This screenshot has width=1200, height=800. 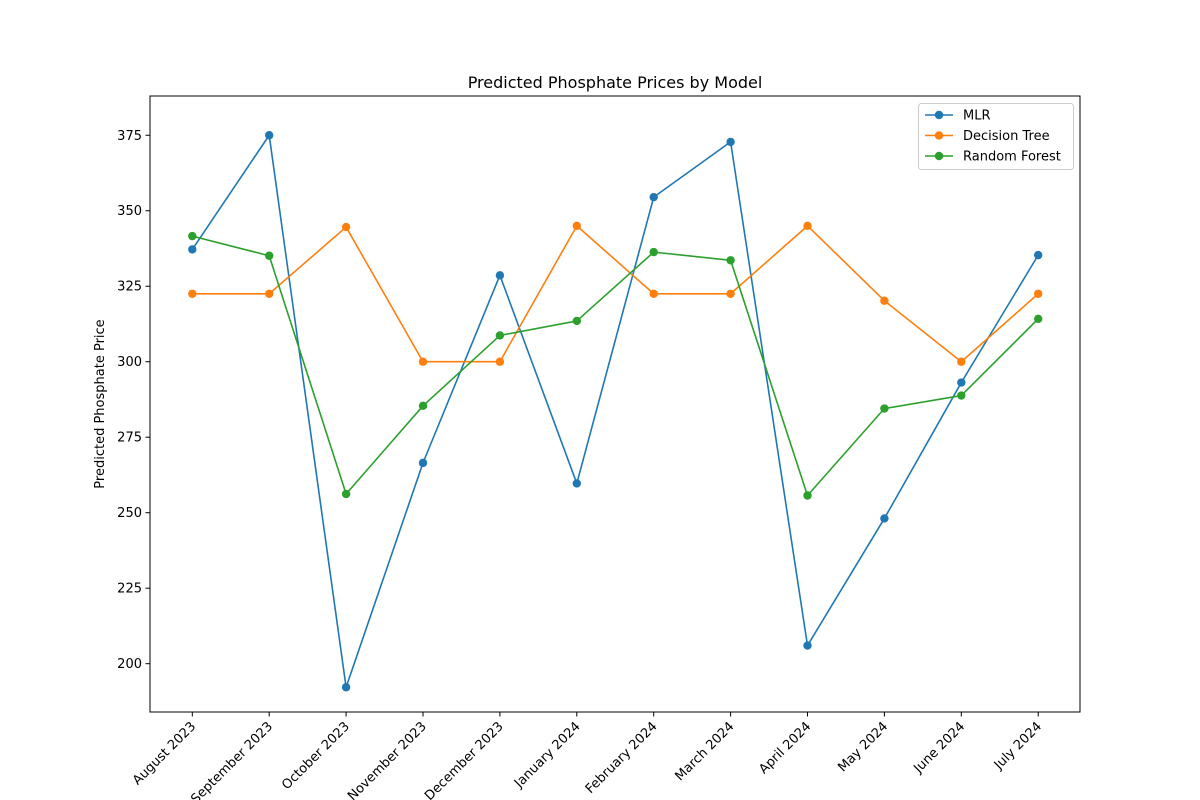 I want to click on legend-label-mlr: MLR, so click(x=977, y=116).